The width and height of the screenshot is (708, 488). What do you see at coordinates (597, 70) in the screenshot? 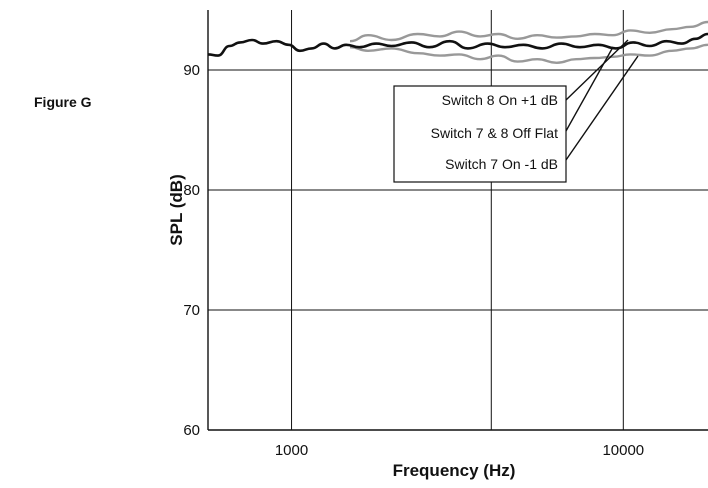
I see `legend-leader-boost` at bounding box center [597, 70].